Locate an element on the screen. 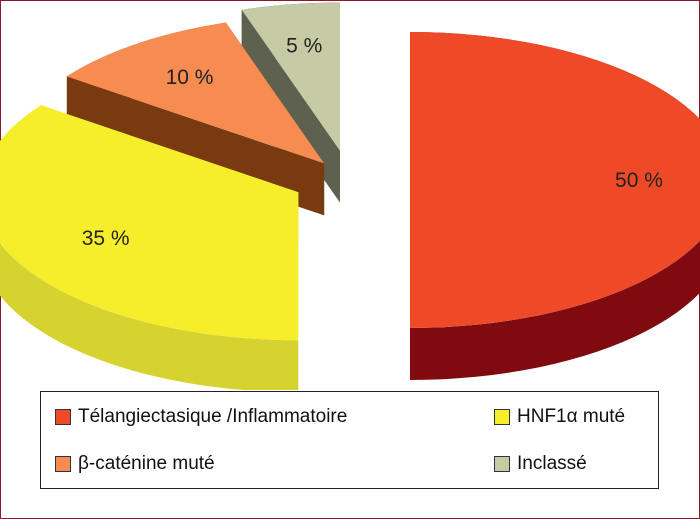 This screenshot has width=700, height=519. legend-label: β-caténine muté is located at coordinates (146, 463).